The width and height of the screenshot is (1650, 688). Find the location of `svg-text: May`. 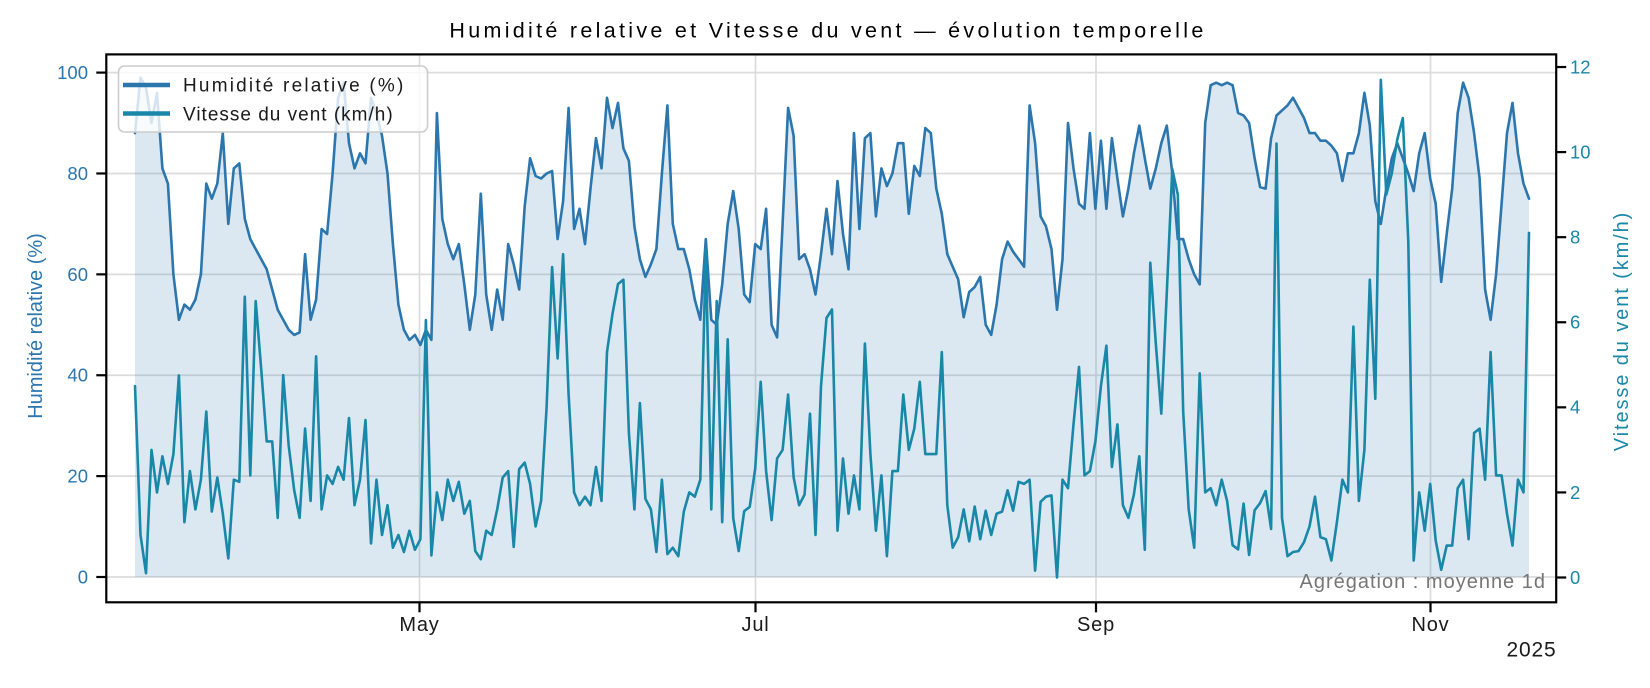

svg-text: May is located at coordinates (419, 625).